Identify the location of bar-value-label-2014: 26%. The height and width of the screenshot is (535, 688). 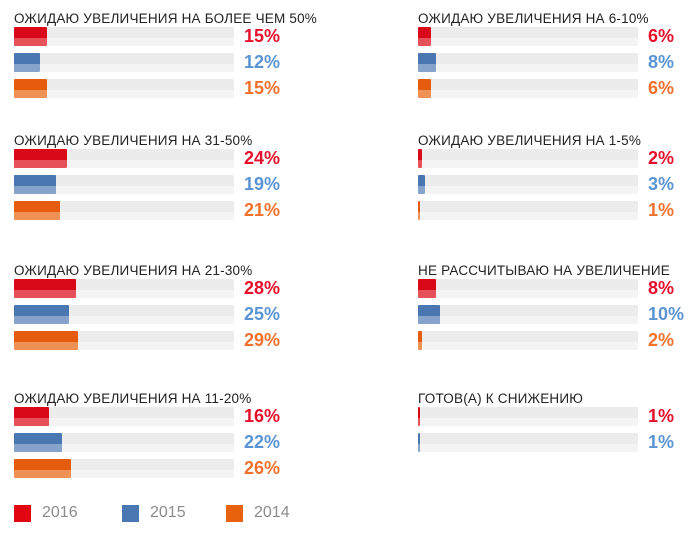
(262, 468).